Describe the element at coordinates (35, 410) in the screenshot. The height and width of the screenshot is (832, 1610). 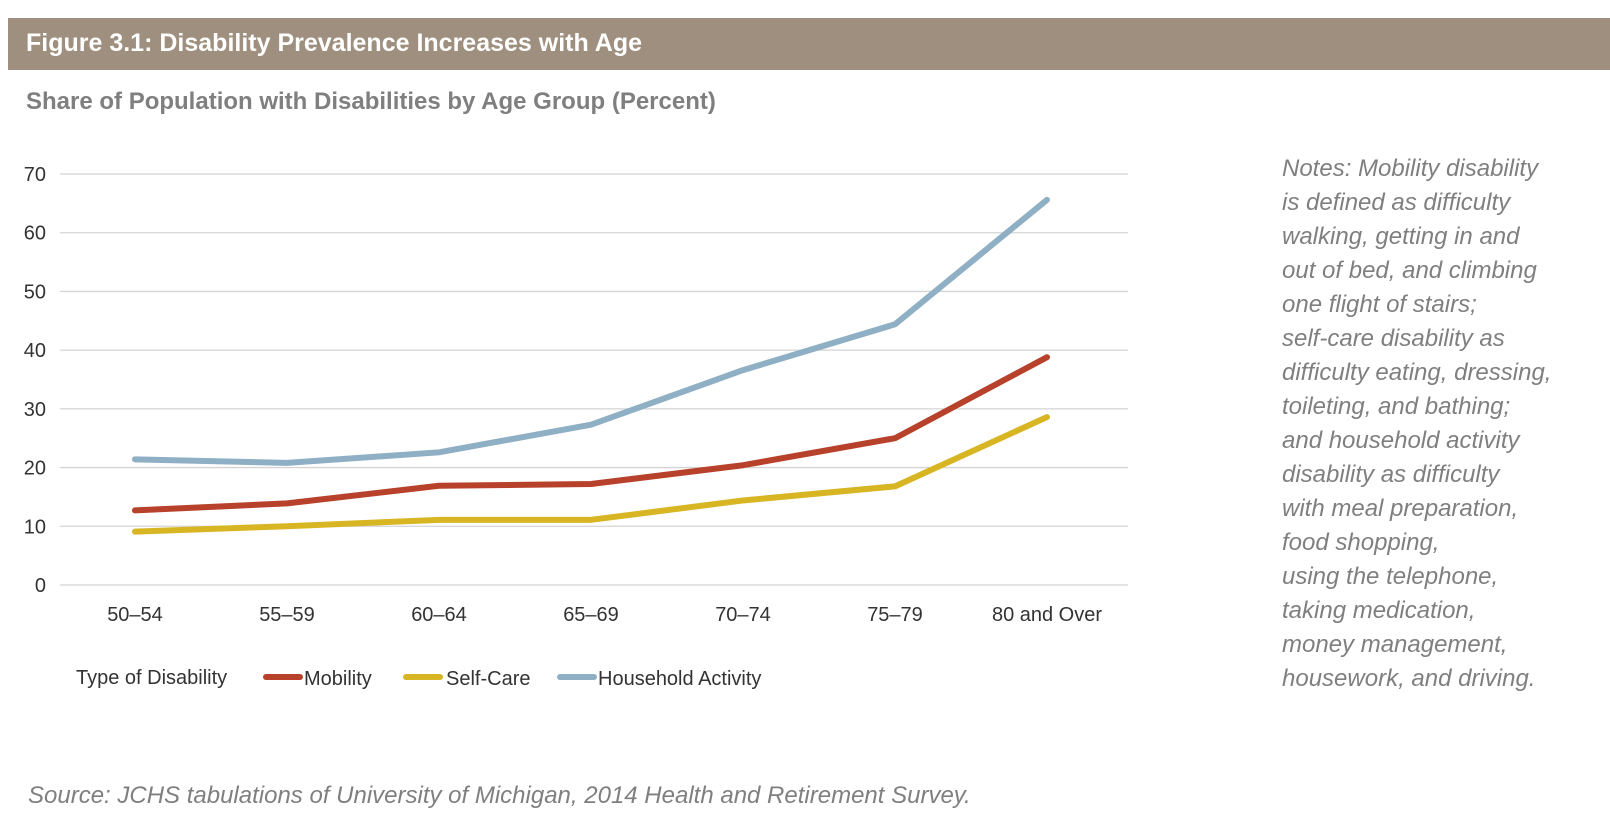
I see `y-tick-label: 30` at that location.